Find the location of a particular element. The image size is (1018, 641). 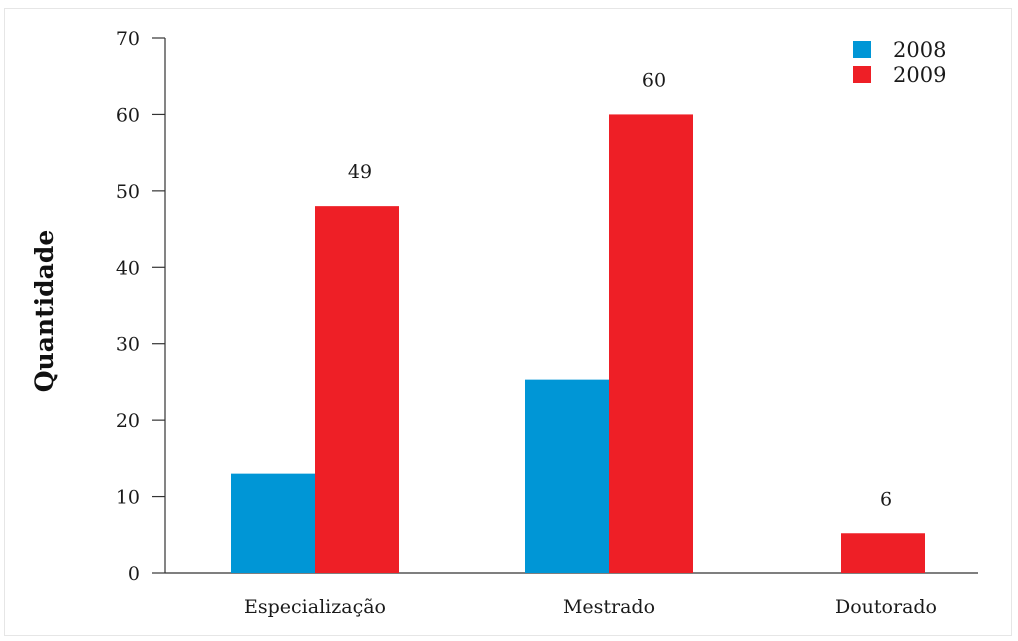

x-category-label: Mestrado is located at coordinates (609, 607).